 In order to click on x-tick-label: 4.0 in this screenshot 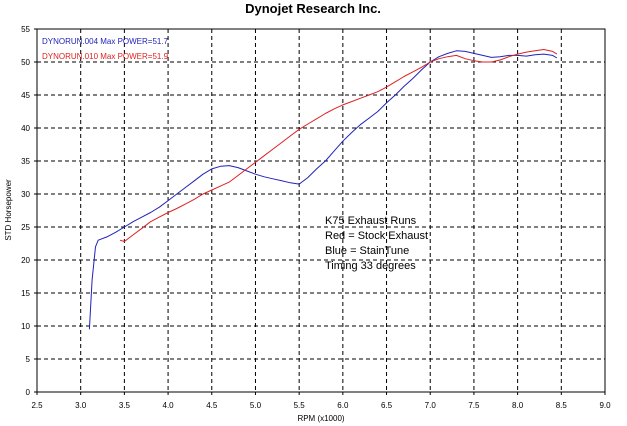, I will do `click(169, 405)`.